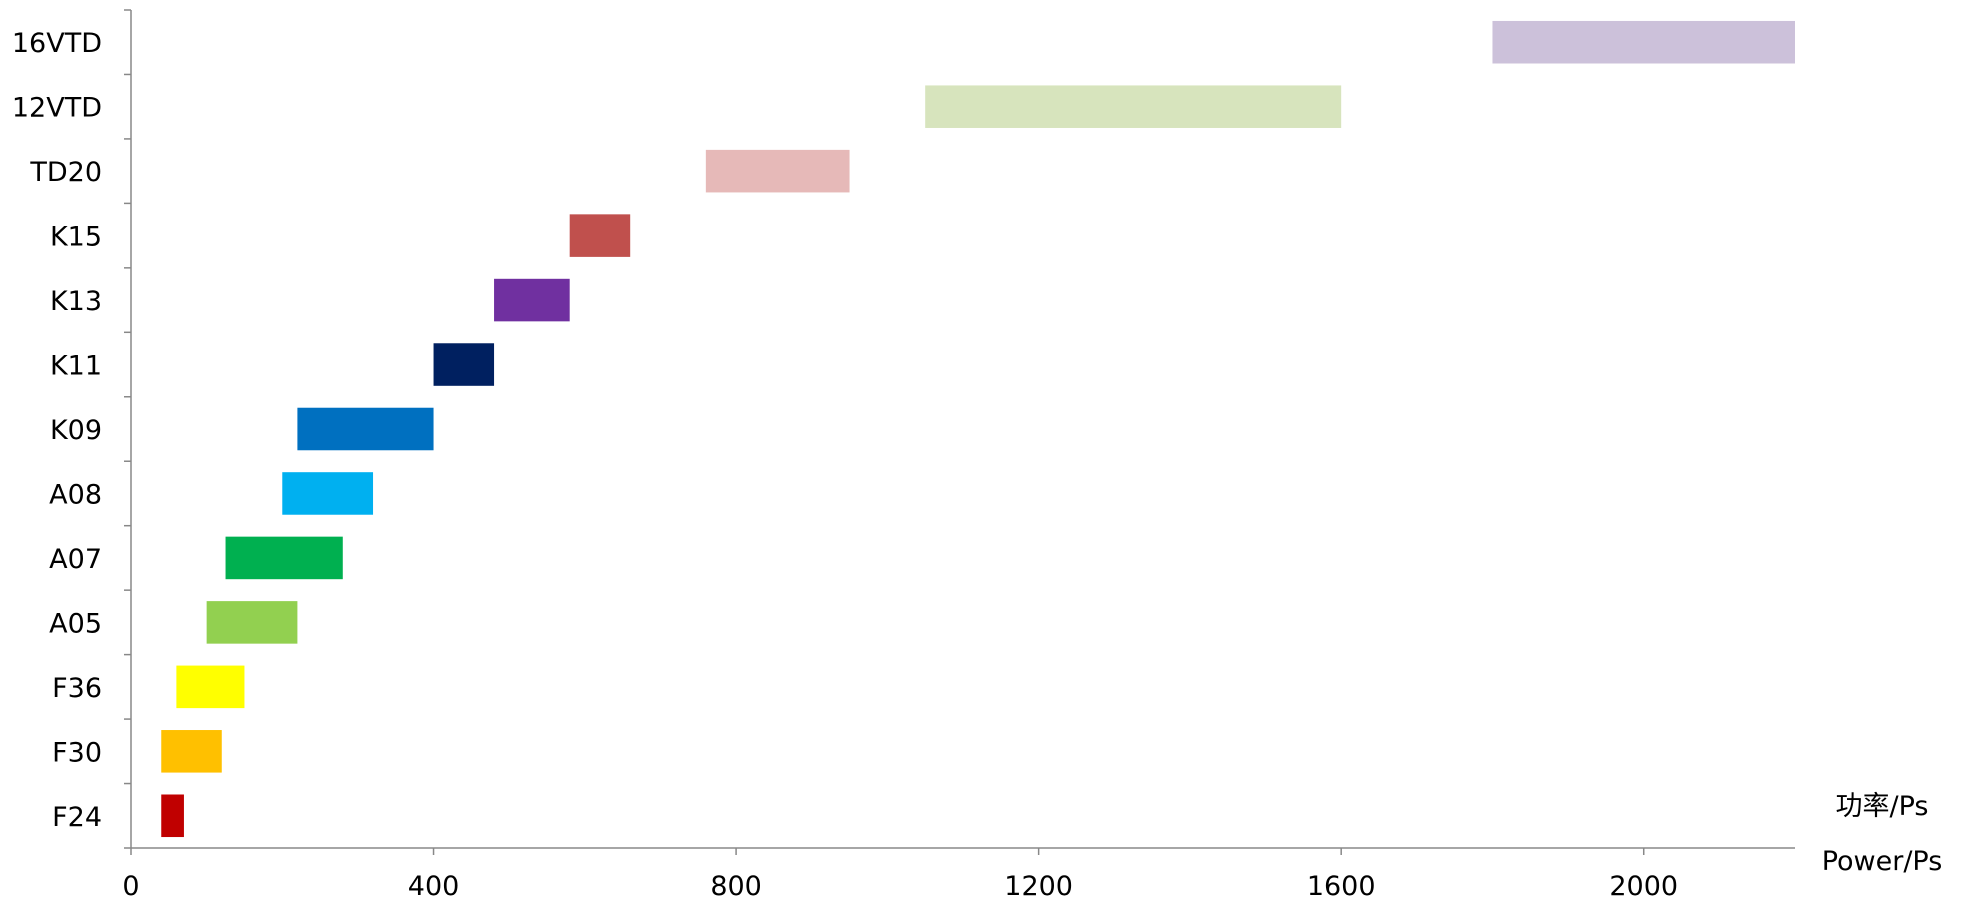  Describe the element at coordinates (434, 886) in the screenshot. I see `x-tick-label: 400` at that location.